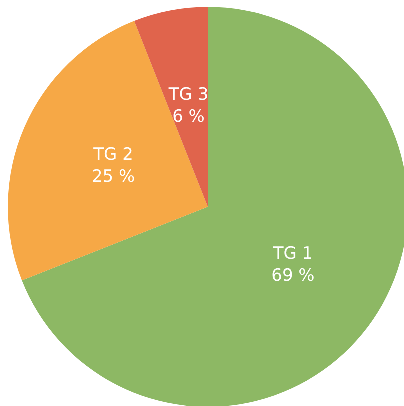 The image size is (404, 406). Describe the element at coordinates (293, 254) in the screenshot. I see `slice-label: TG 1` at that location.